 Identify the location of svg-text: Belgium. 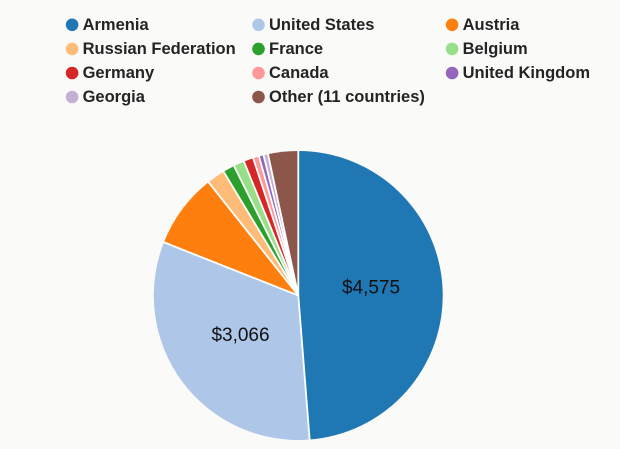
(495, 49).